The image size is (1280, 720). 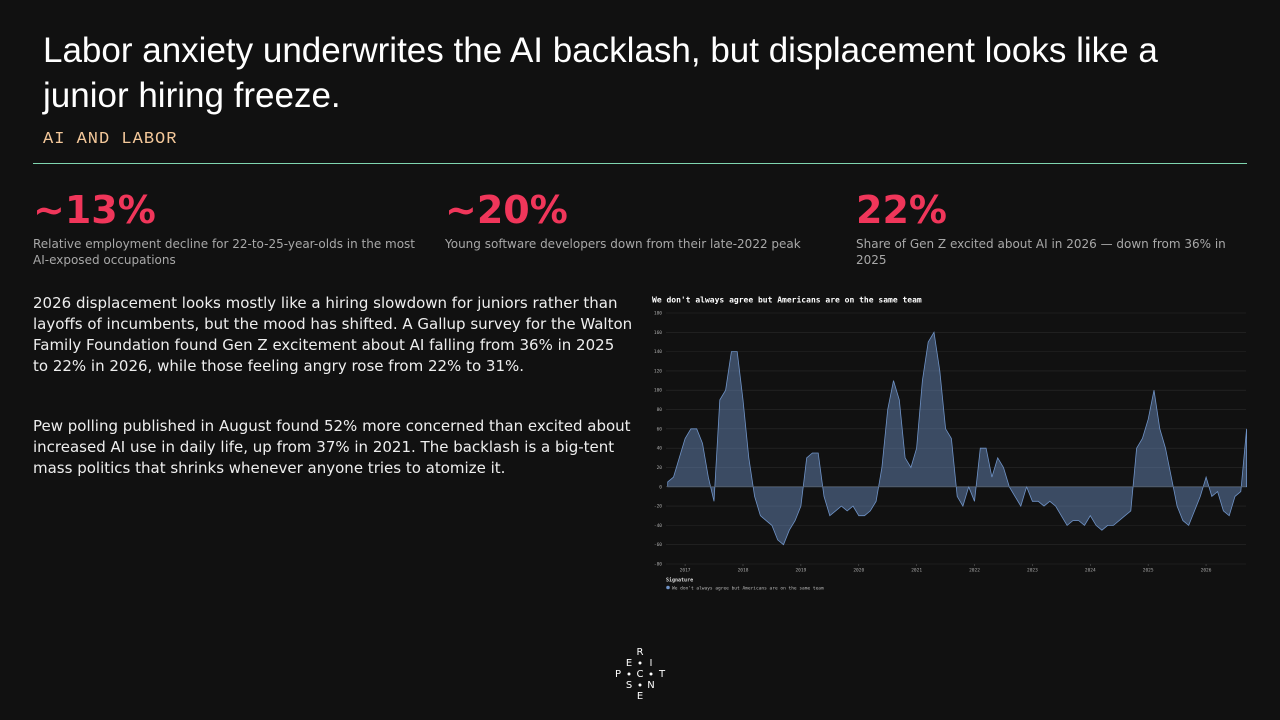 I want to click on y-tick-label: -80, so click(x=658, y=565).